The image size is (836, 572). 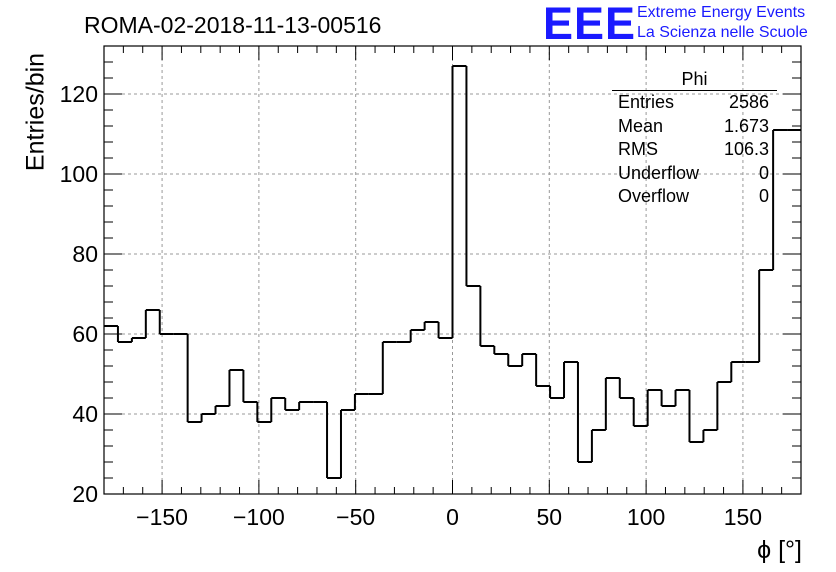 I want to click on stats-label: Overflow, so click(x=654, y=196).